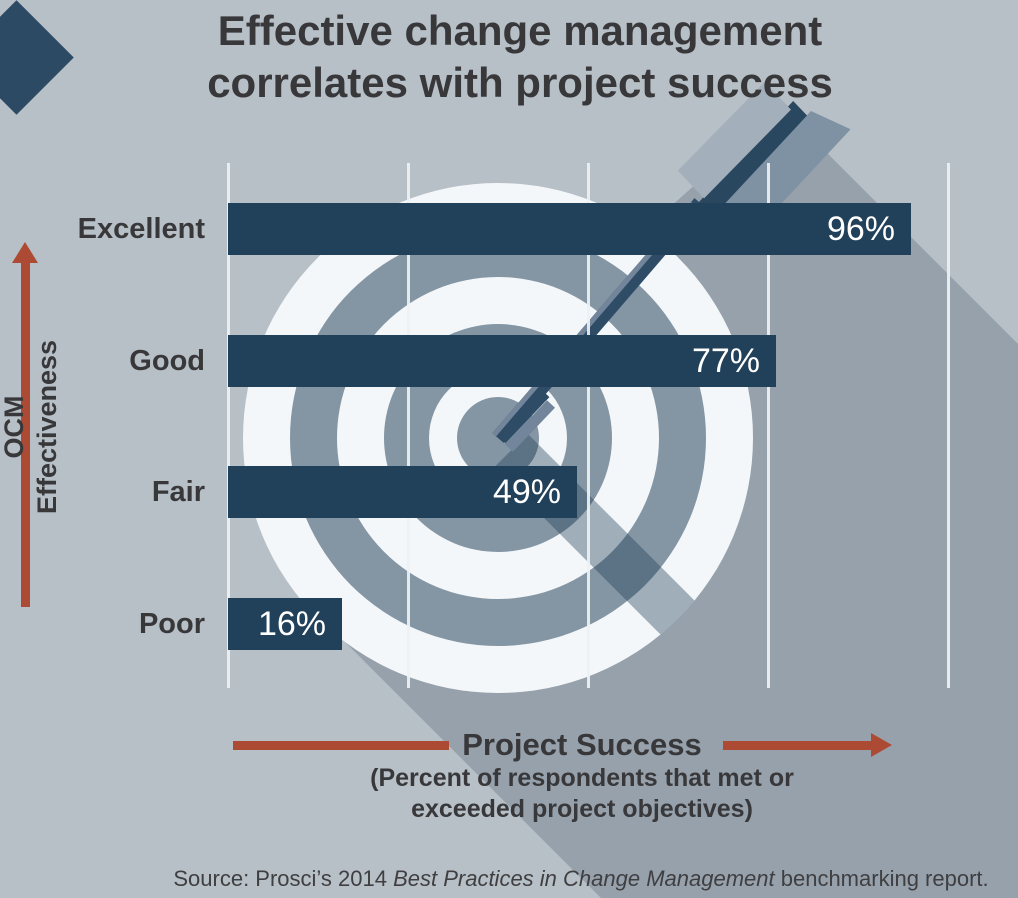 This screenshot has height=898, width=1018. What do you see at coordinates (948, 425) in the screenshot?
I see `gridline-100pct` at bounding box center [948, 425].